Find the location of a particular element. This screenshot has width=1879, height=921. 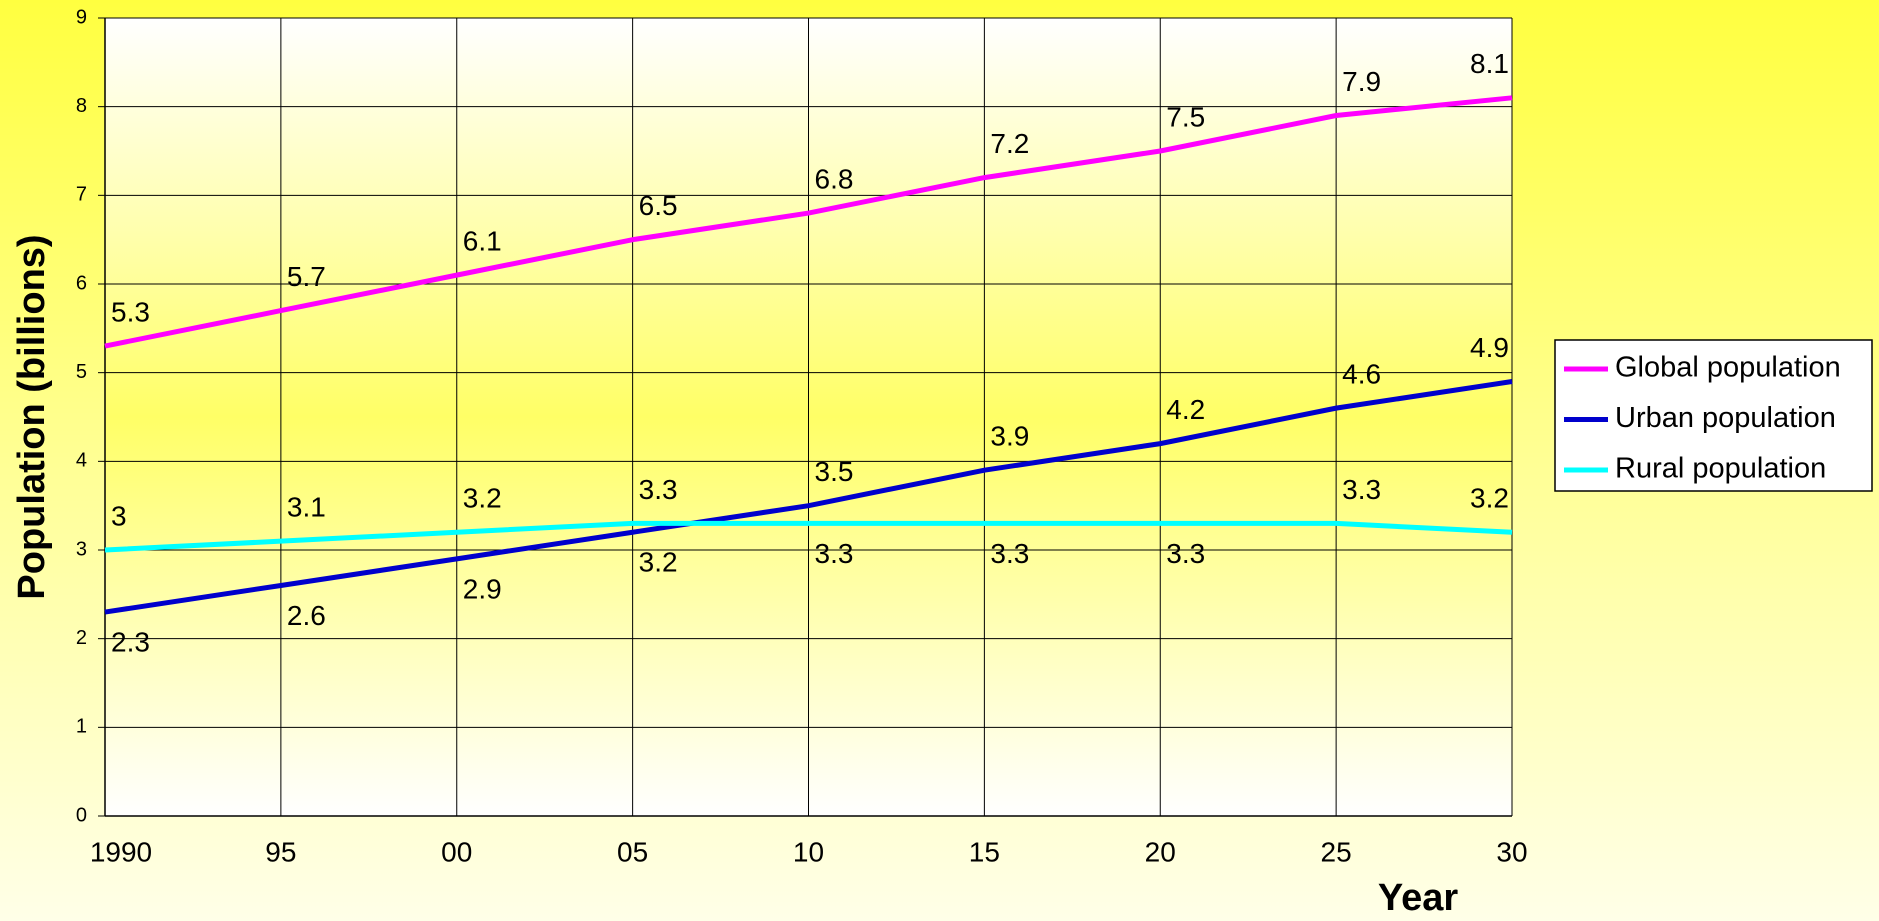

series-line is located at coordinates (808, 536).